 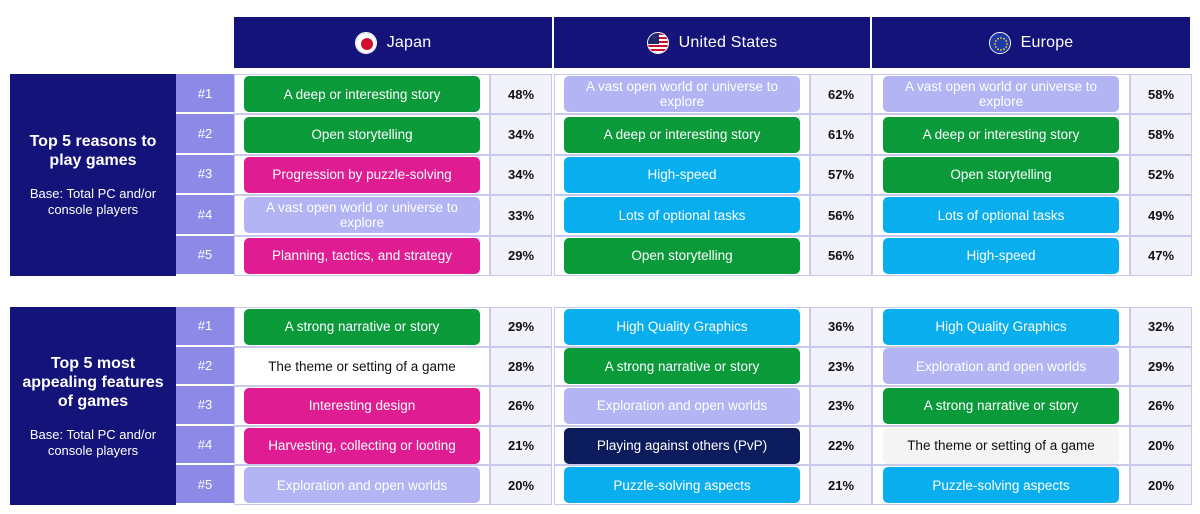 I want to click on item-pill: Playing against others (PvP), so click(x=682, y=445).